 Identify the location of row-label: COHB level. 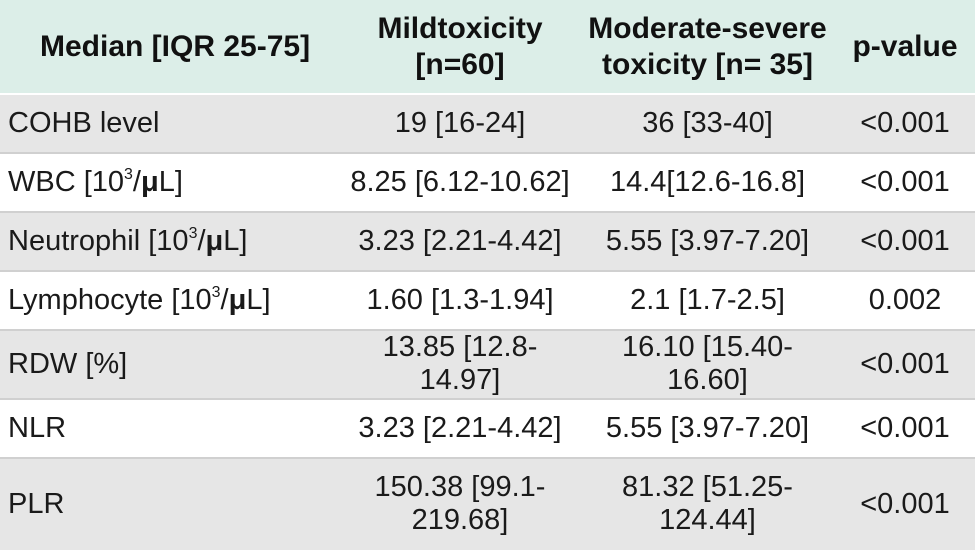
(84, 122).